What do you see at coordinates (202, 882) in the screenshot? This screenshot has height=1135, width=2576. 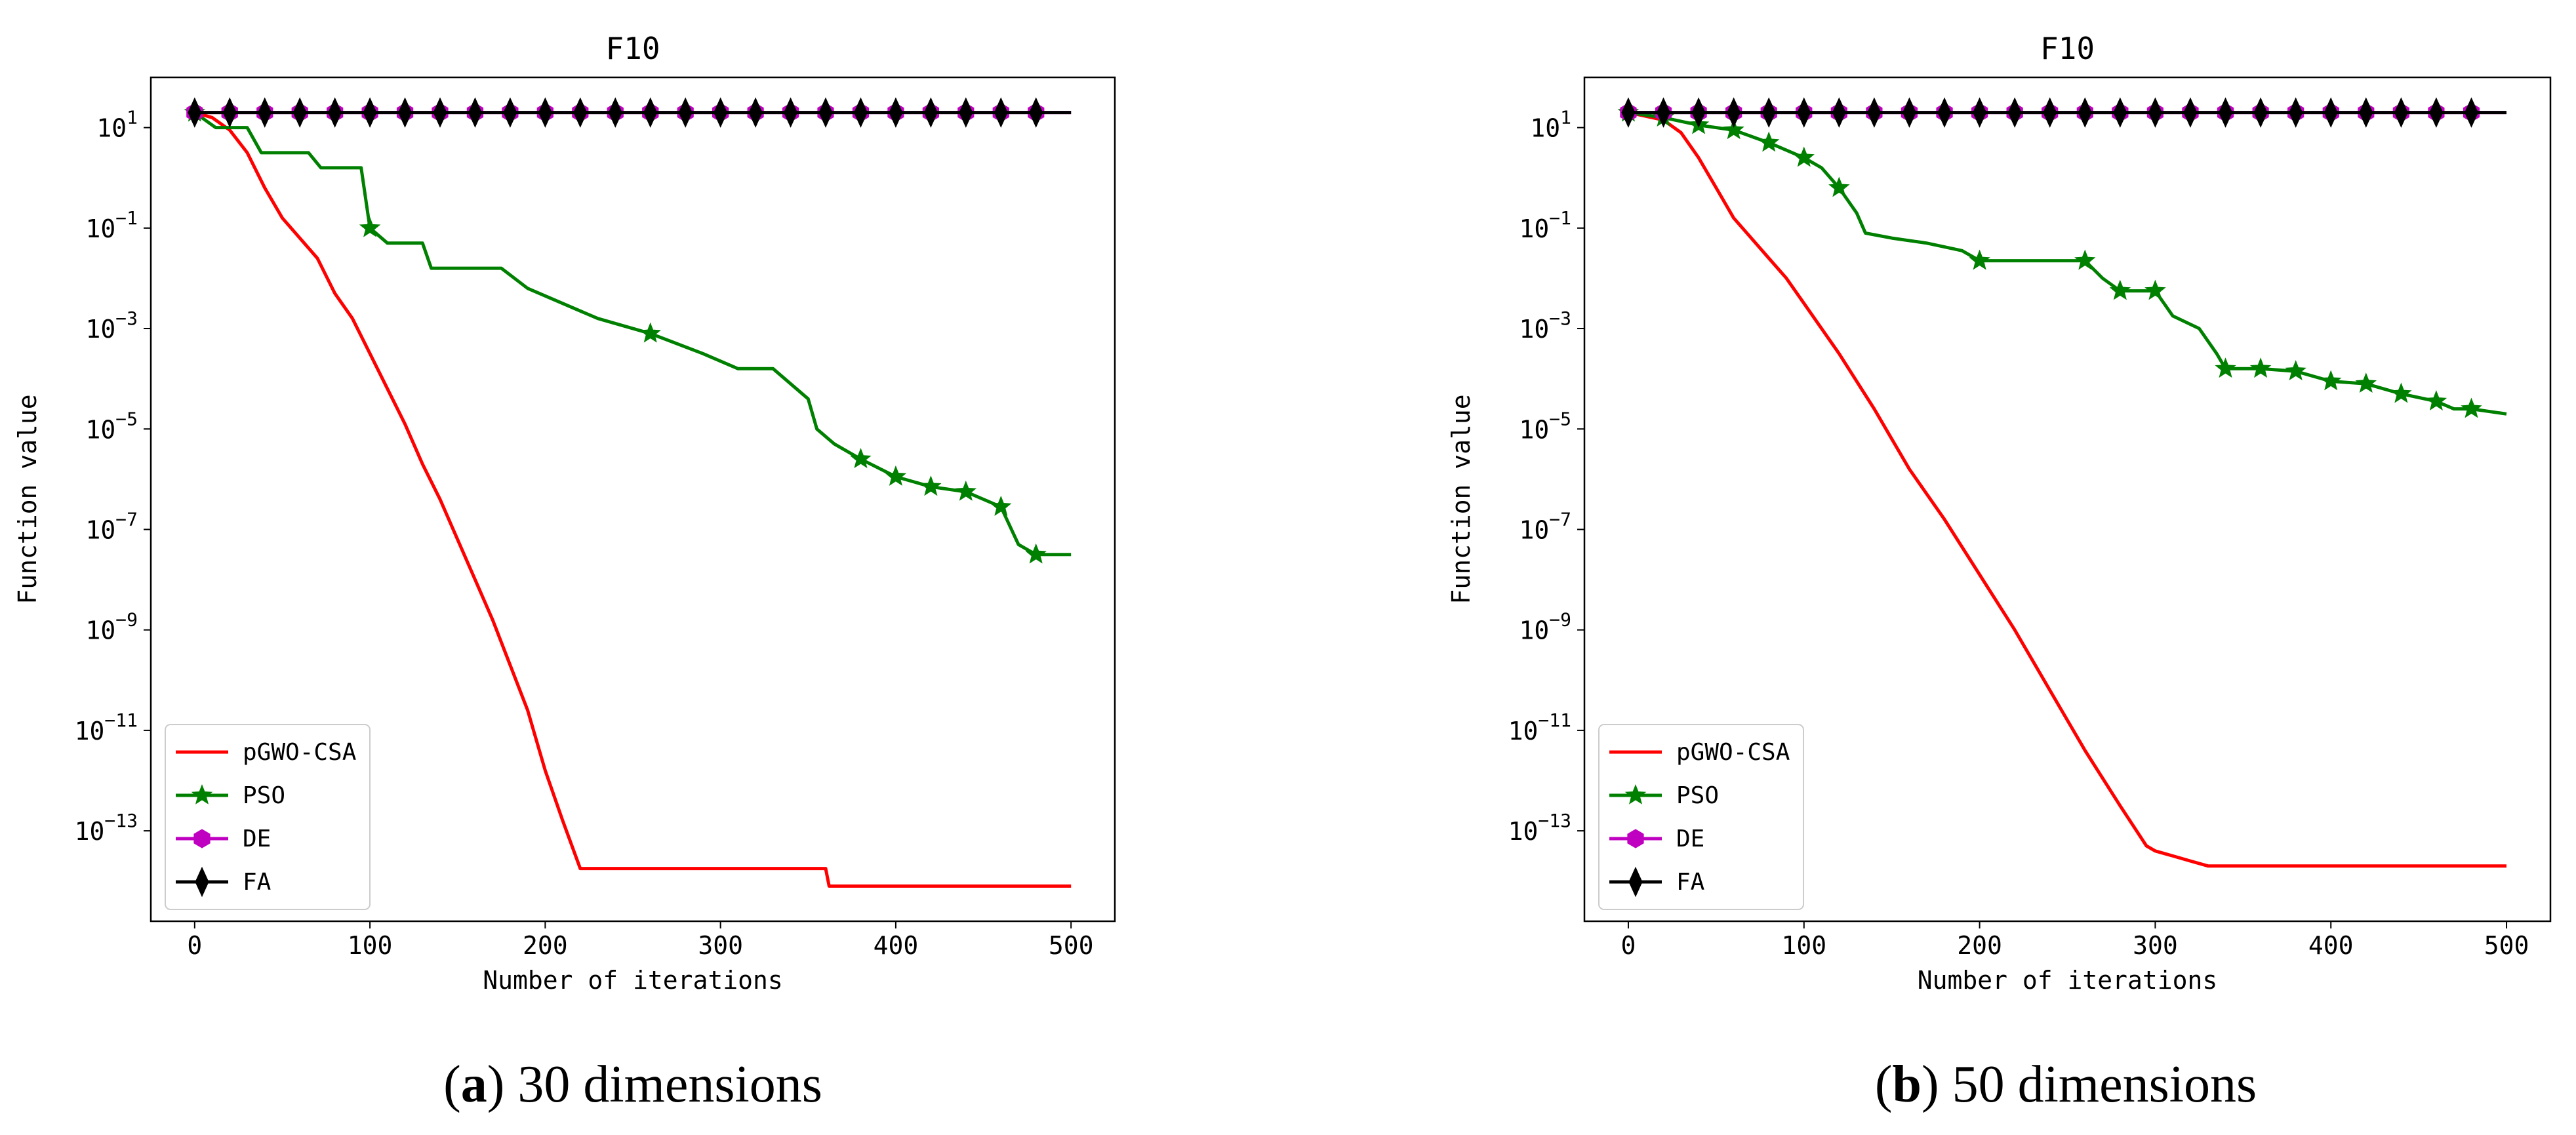 I see `legend-marker-fa` at bounding box center [202, 882].